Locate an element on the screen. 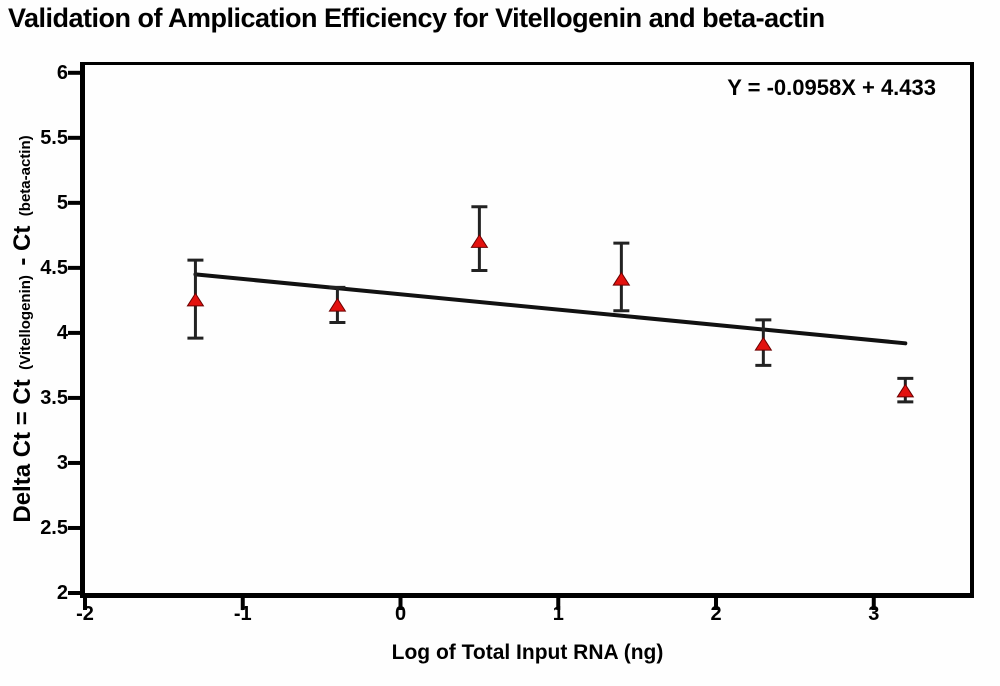  x-tick-label: 3 is located at coordinates (874, 614).